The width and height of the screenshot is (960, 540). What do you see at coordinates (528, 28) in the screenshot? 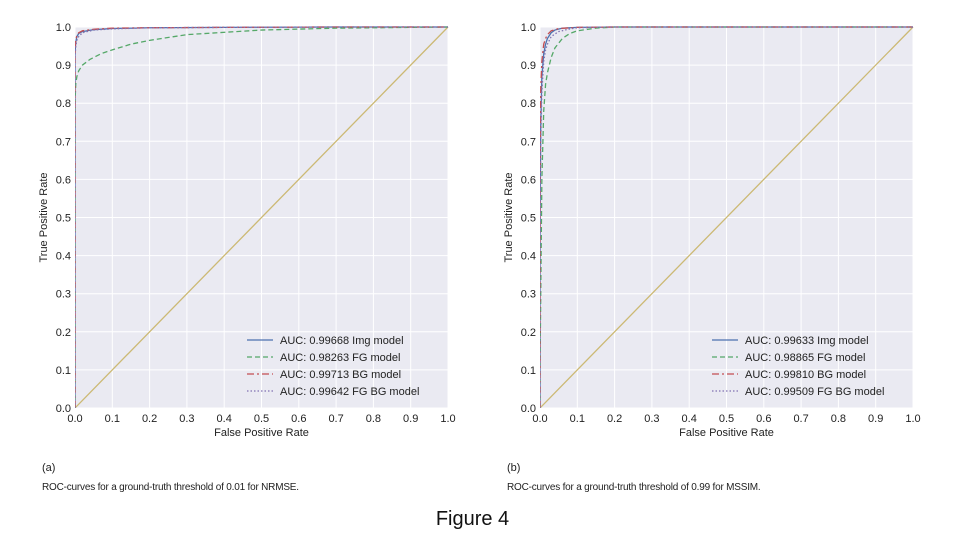
I see `chart-b-y-tick-label: 1.0` at bounding box center [528, 28].